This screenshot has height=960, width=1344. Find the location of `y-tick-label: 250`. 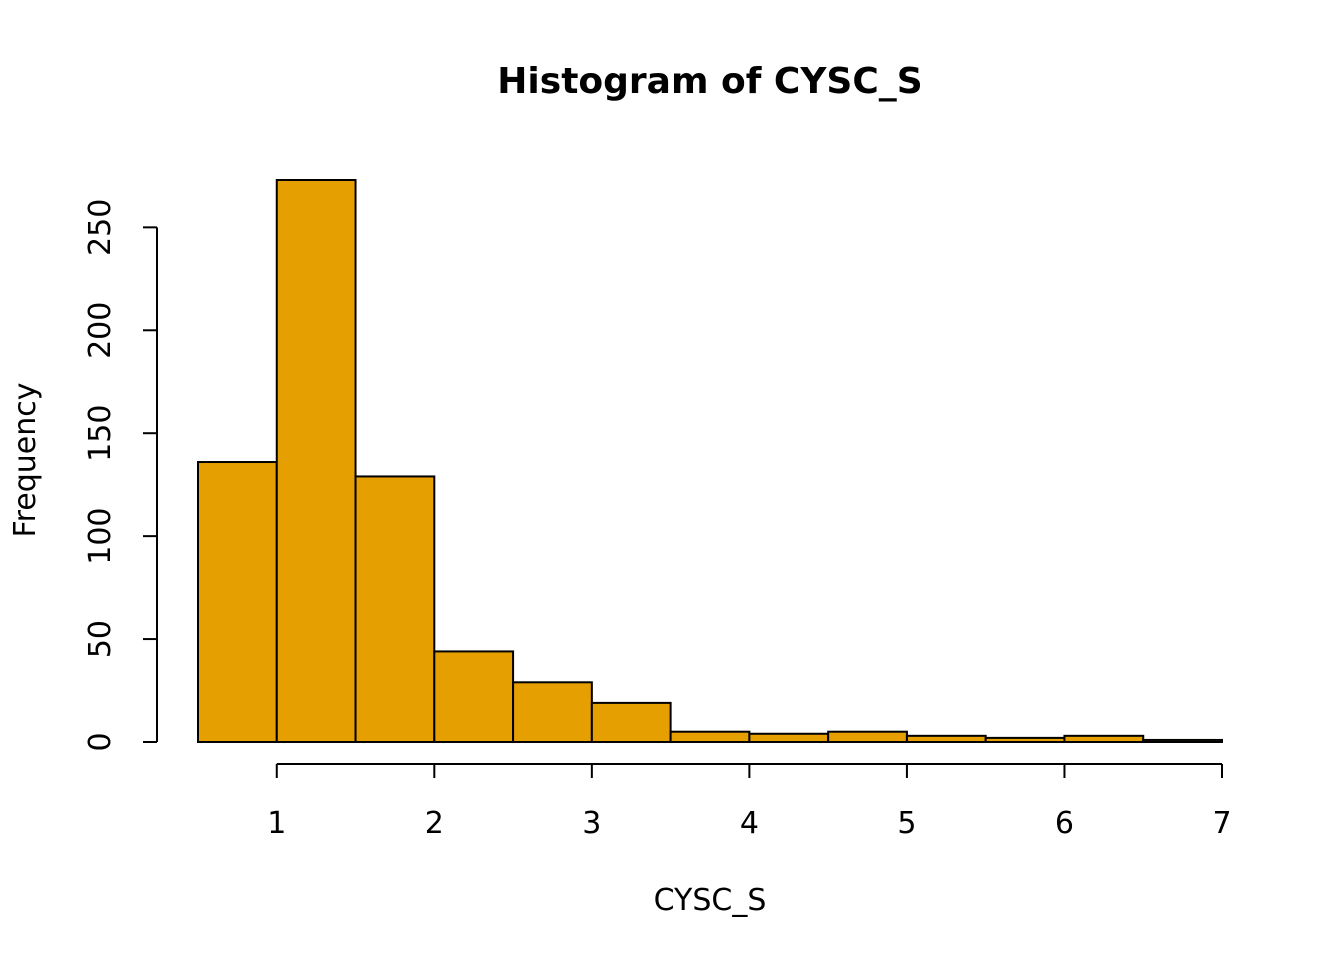

y-tick-label: 250 is located at coordinates (100, 227).